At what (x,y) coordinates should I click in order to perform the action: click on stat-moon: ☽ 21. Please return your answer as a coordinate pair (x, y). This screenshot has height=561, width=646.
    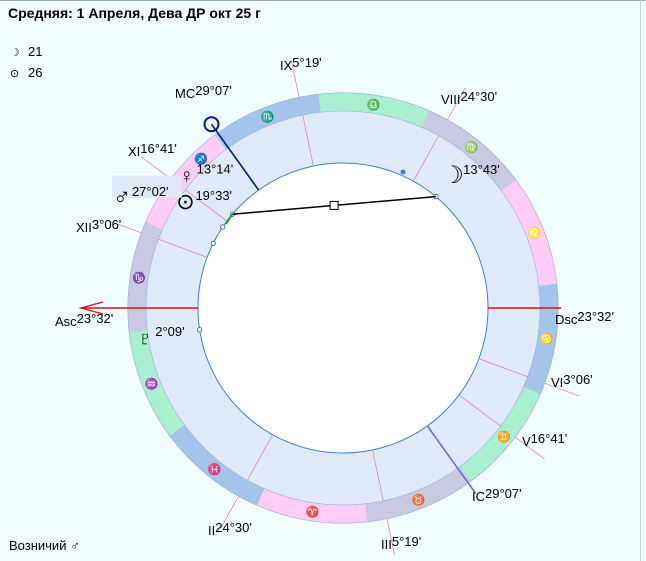
    Looking at the image, I should click on (26, 51).